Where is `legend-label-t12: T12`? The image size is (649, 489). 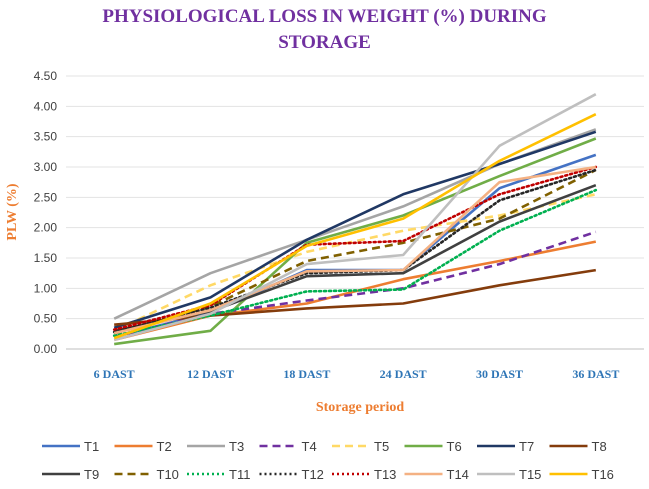
legend-label-t12: T12 is located at coordinates (313, 474).